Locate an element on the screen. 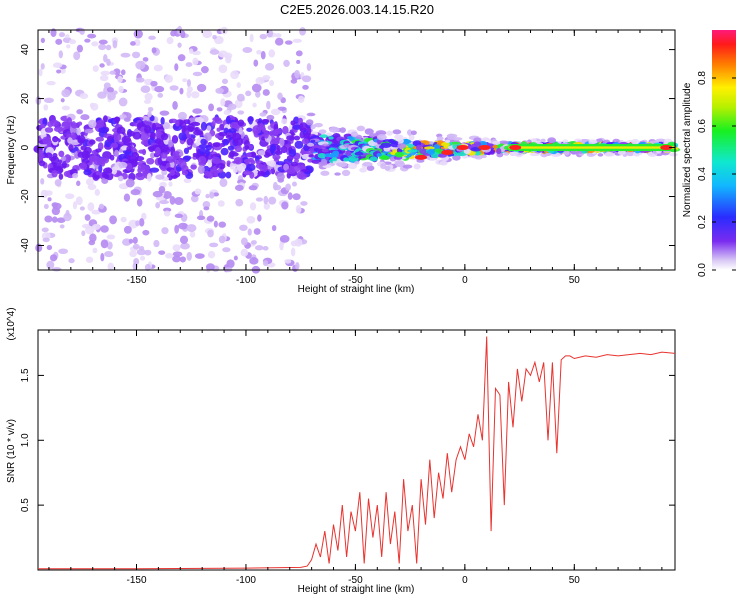 The height and width of the screenshot is (600, 750). spectral-peak is located at coordinates (421, 157).